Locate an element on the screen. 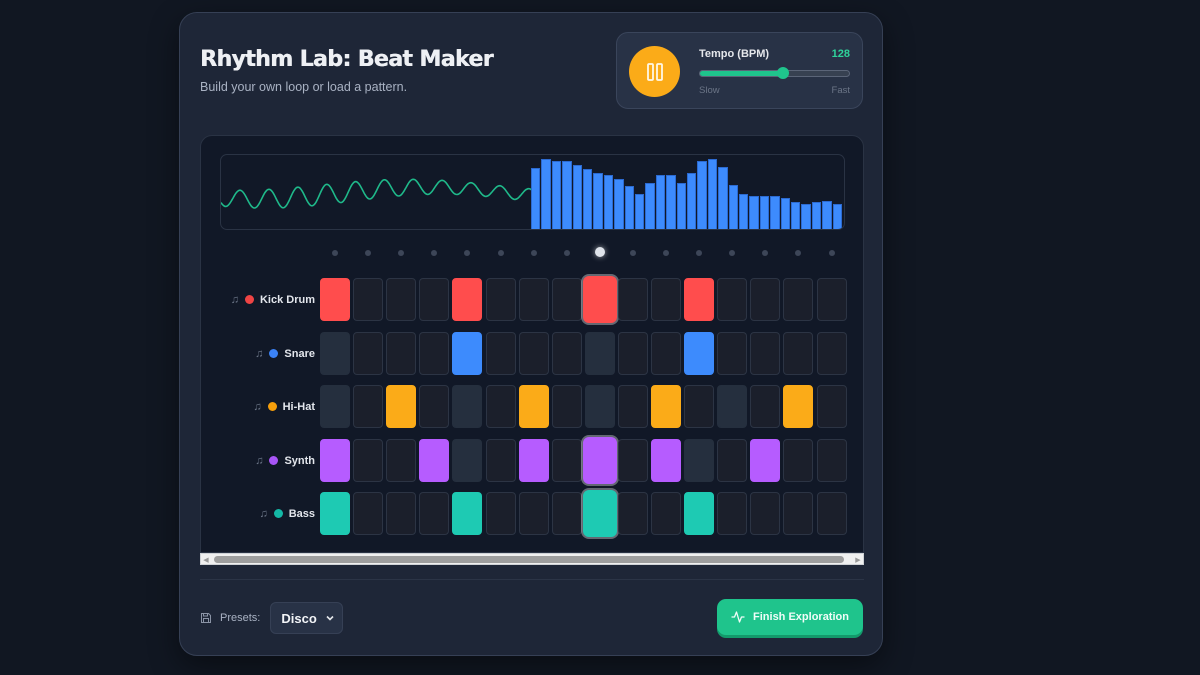 This screenshot has height=675, width=1200. finish-exploration-button: Finish Exploration is located at coordinates (790, 617).